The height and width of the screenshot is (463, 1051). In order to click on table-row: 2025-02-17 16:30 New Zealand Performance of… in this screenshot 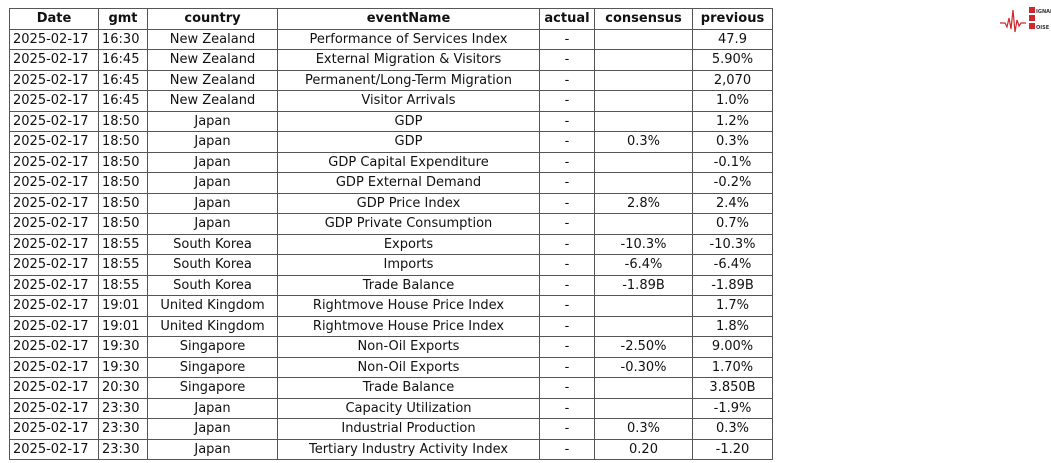, I will do `click(391, 39)`.